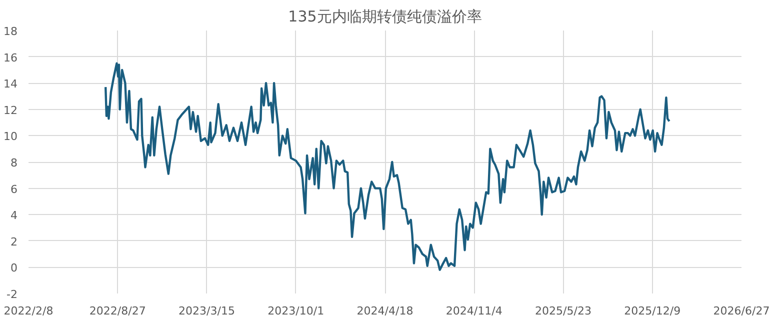 The height and width of the screenshot is (320, 781). Describe the element at coordinates (741, 311) in the screenshot. I see `x-tick-label: 2026/6/27` at that location.